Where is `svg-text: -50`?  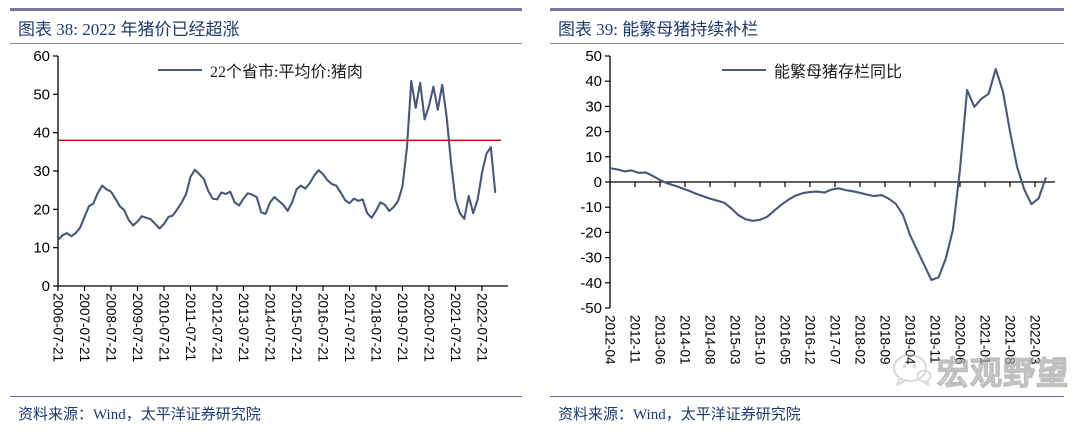 svg-text: -50 is located at coordinates (591, 308).